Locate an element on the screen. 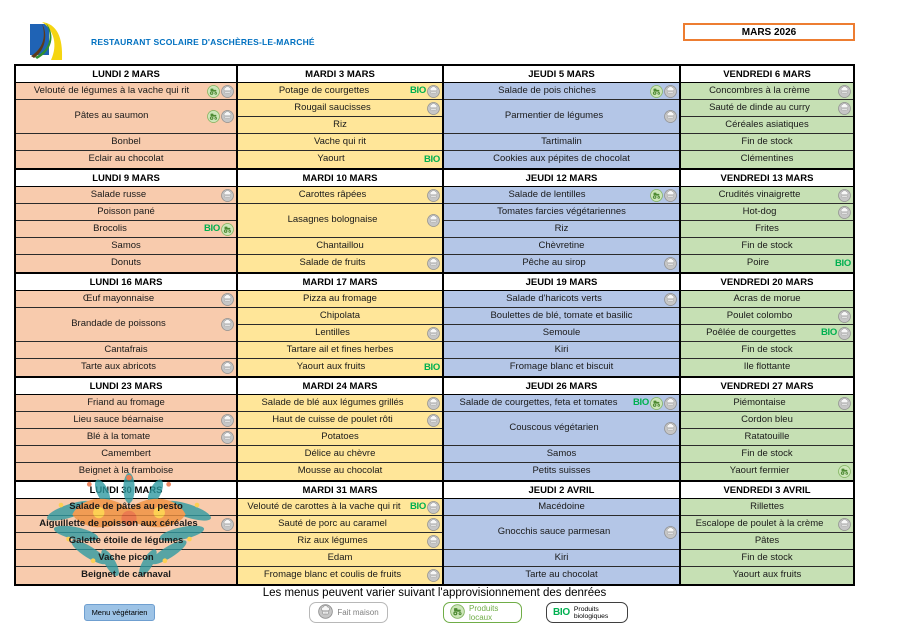 Image resolution: width=900 pixels, height=636 pixels. menu-item: Pâtes is located at coordinates (767, 541).